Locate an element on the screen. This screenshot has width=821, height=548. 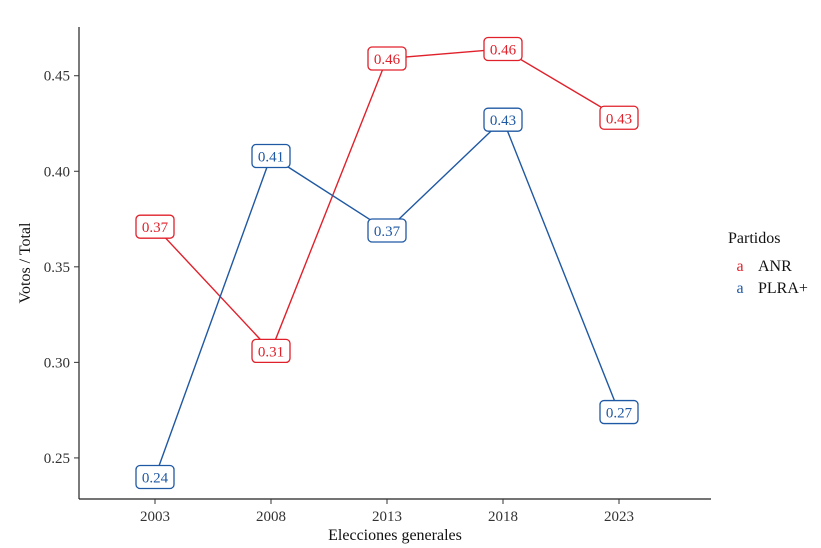
legend-label: PLRA+ is located at coordinates (783, 288).